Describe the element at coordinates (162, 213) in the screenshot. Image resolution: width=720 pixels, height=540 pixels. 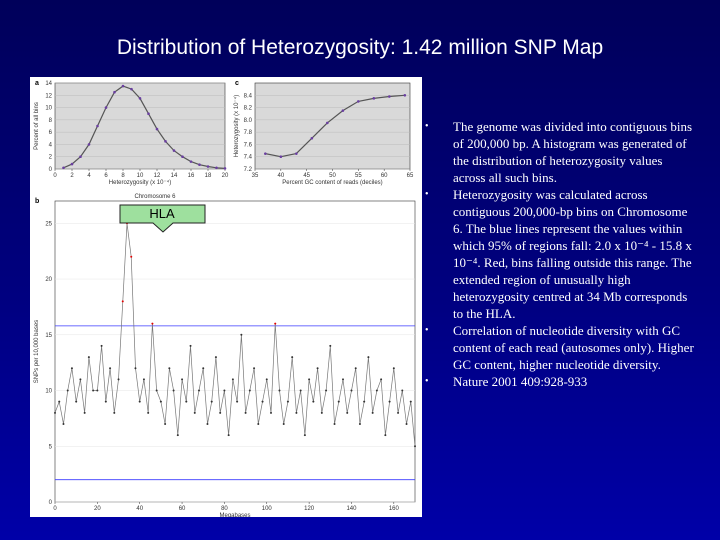
I see `callout-label: HLA` at that location.